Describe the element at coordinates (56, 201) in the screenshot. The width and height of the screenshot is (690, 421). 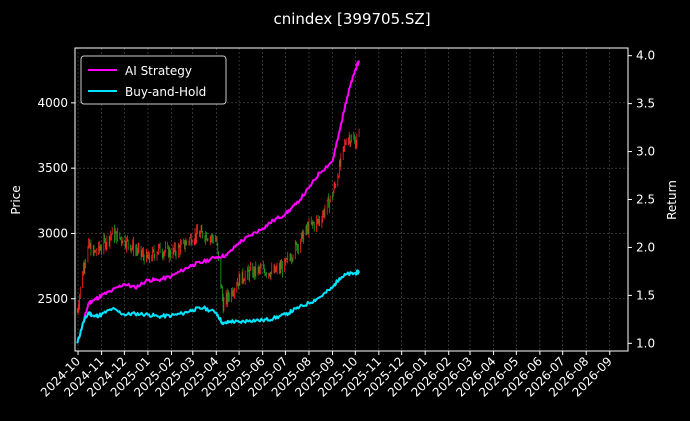
I see `left-axis: 2500 3000 3500 4000` at that location.